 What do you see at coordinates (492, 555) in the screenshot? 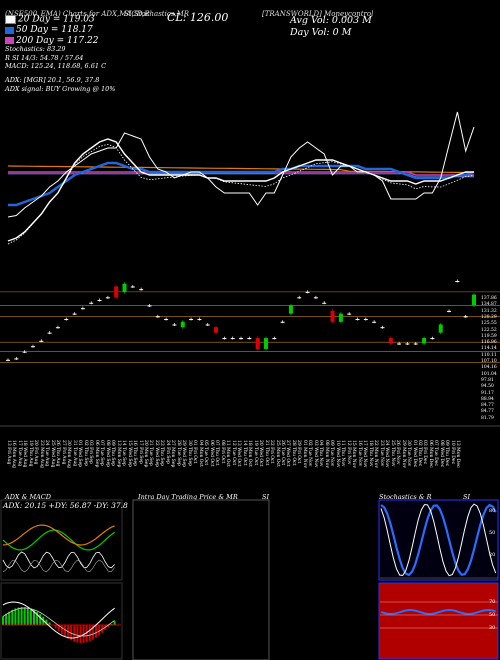
I see `stoch-tick: 20` at bounding box center [492, 555].